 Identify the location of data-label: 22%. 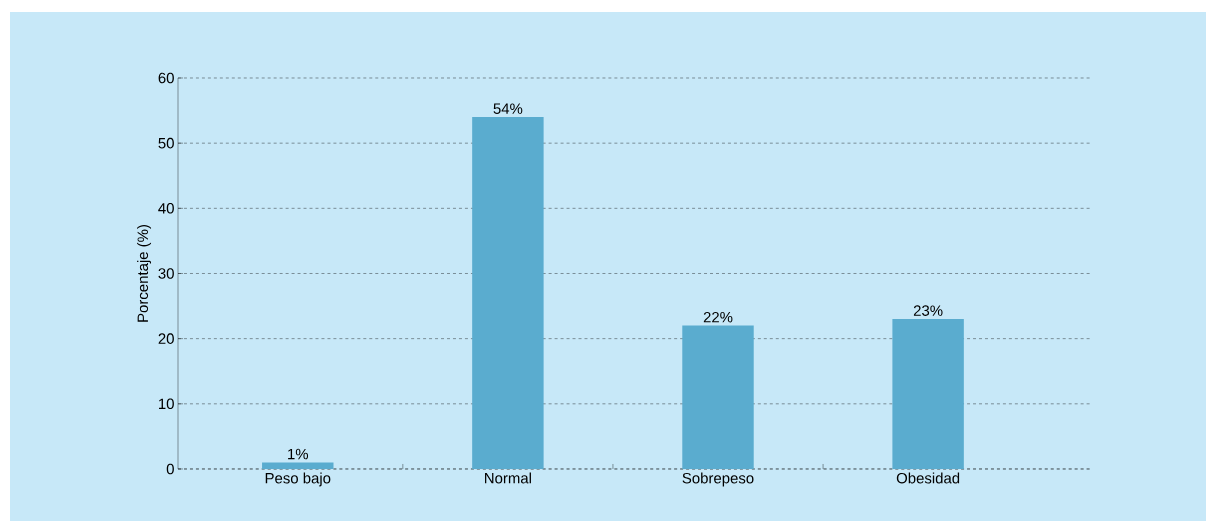
(718, 317).